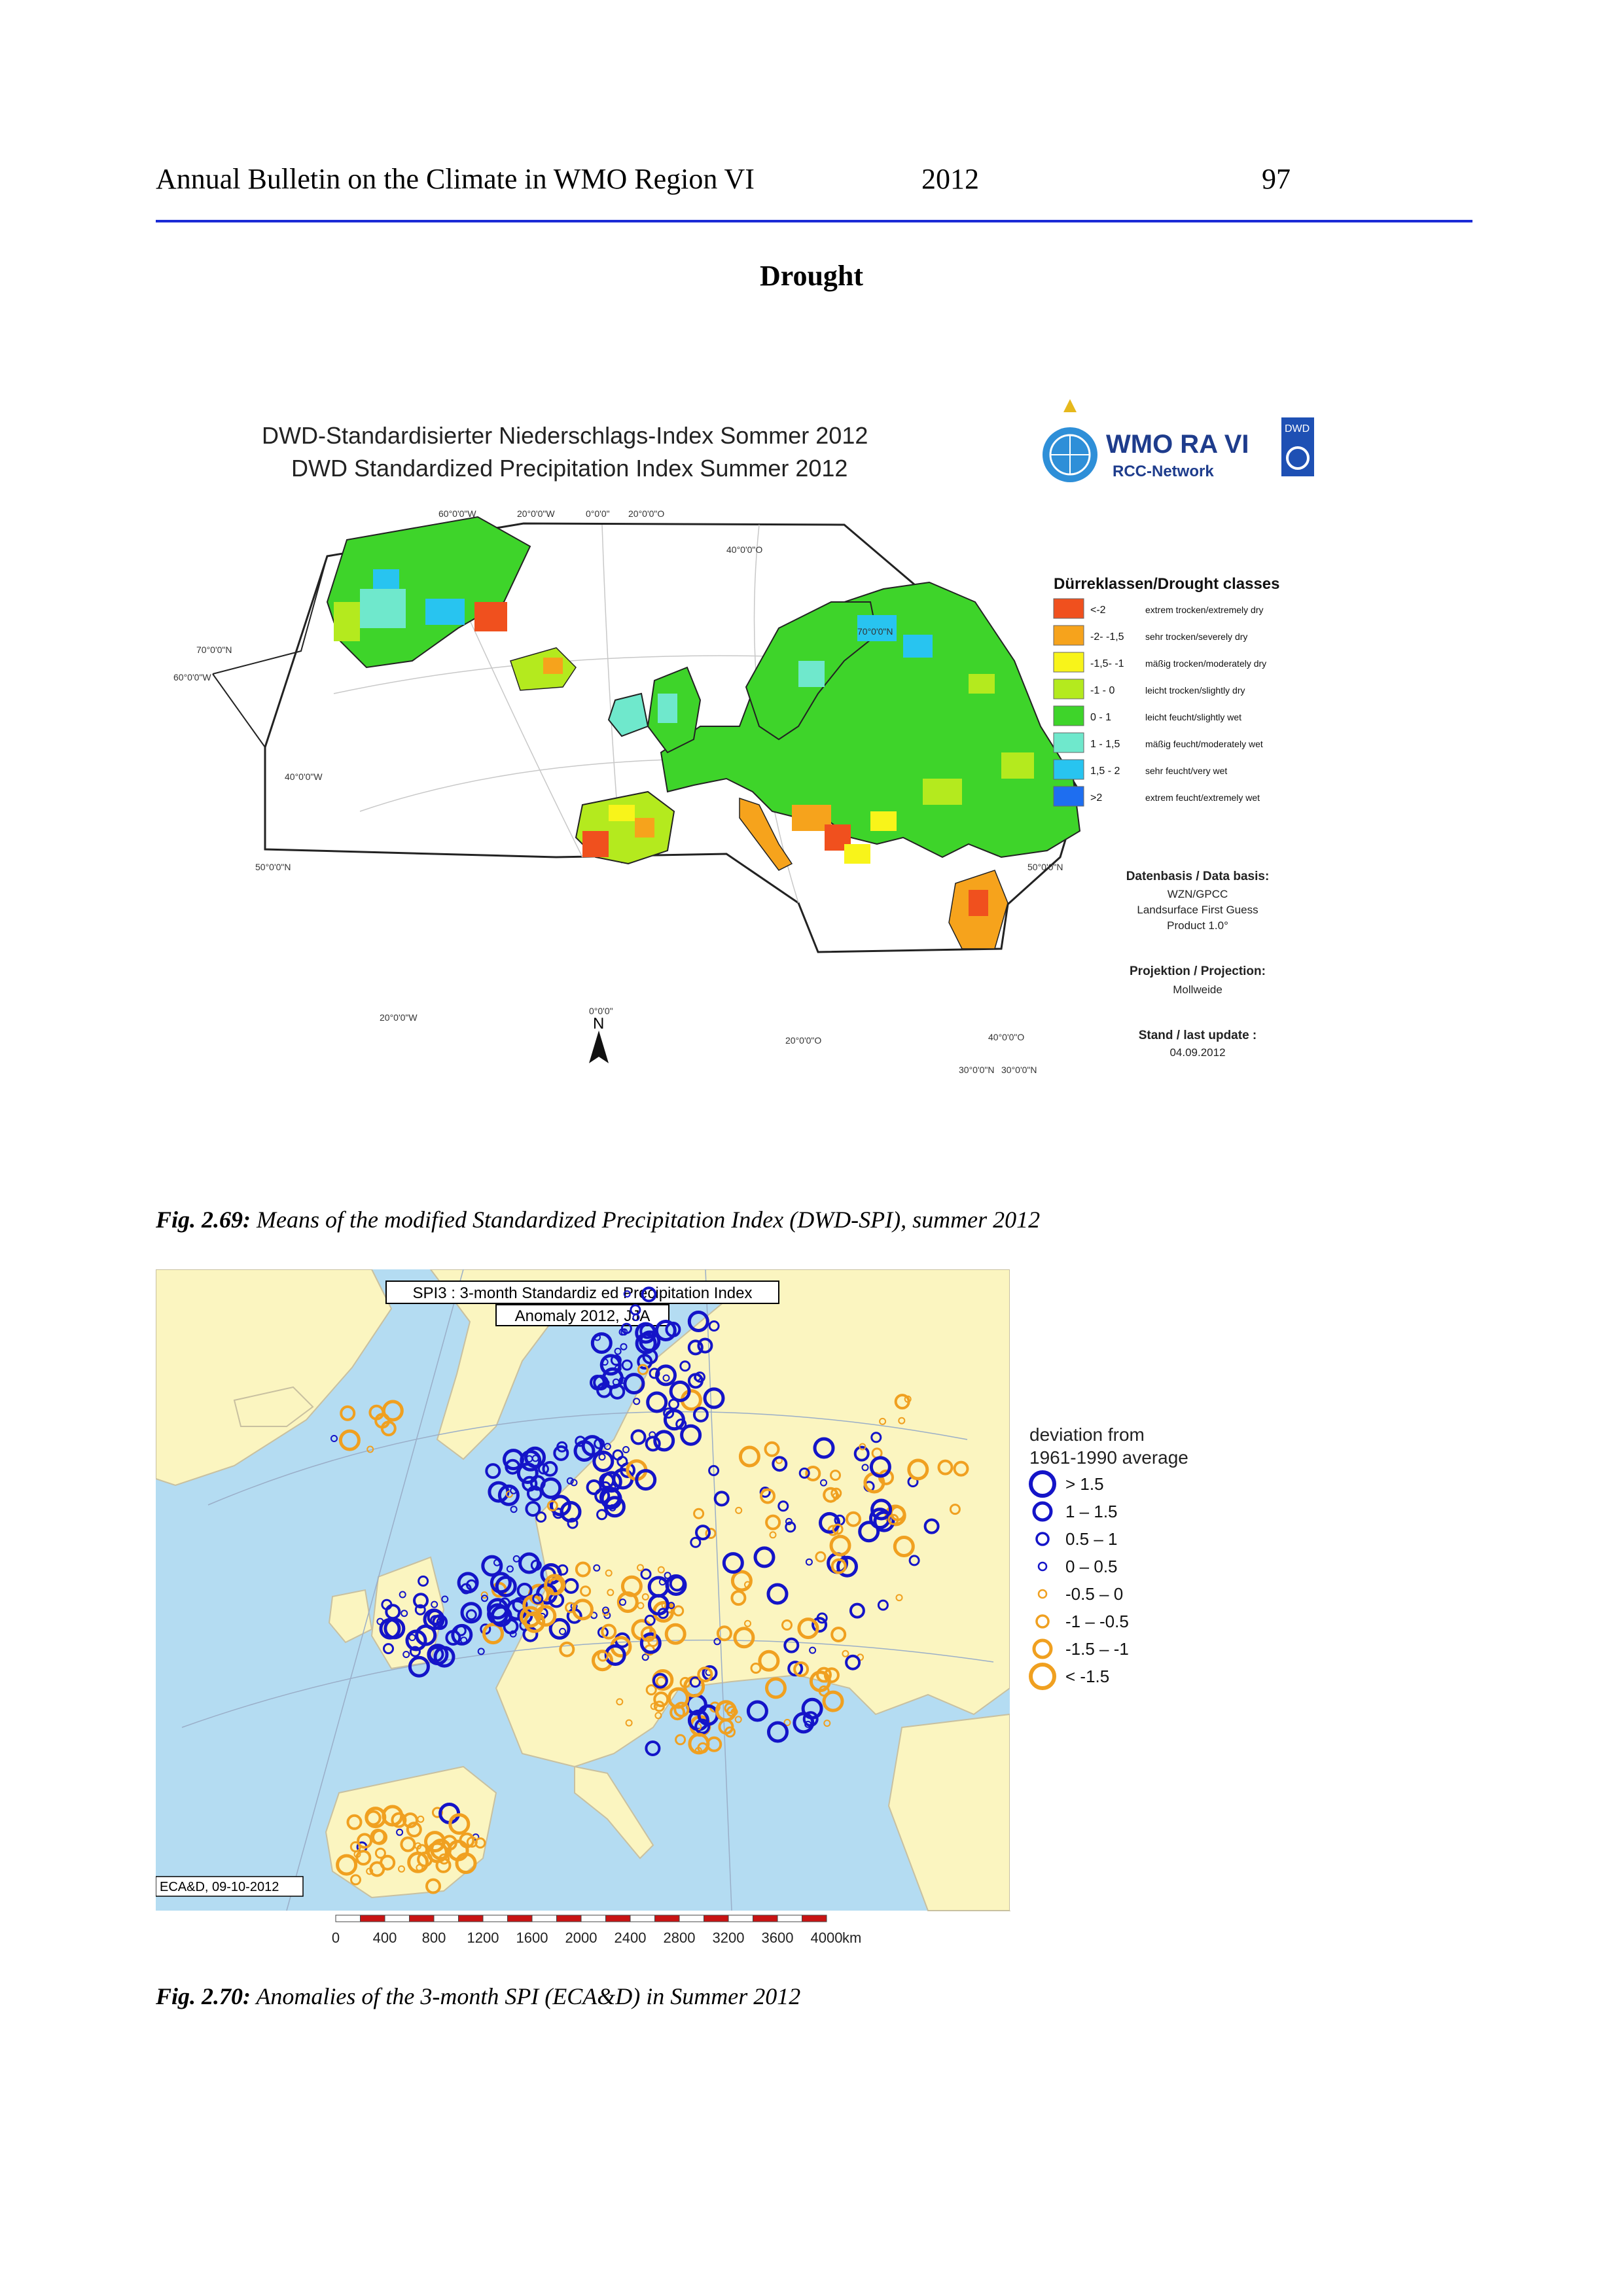 This screenshot has height=2296, width=1623. I want to click on greenland-slightly-dry, so click(347, 621).